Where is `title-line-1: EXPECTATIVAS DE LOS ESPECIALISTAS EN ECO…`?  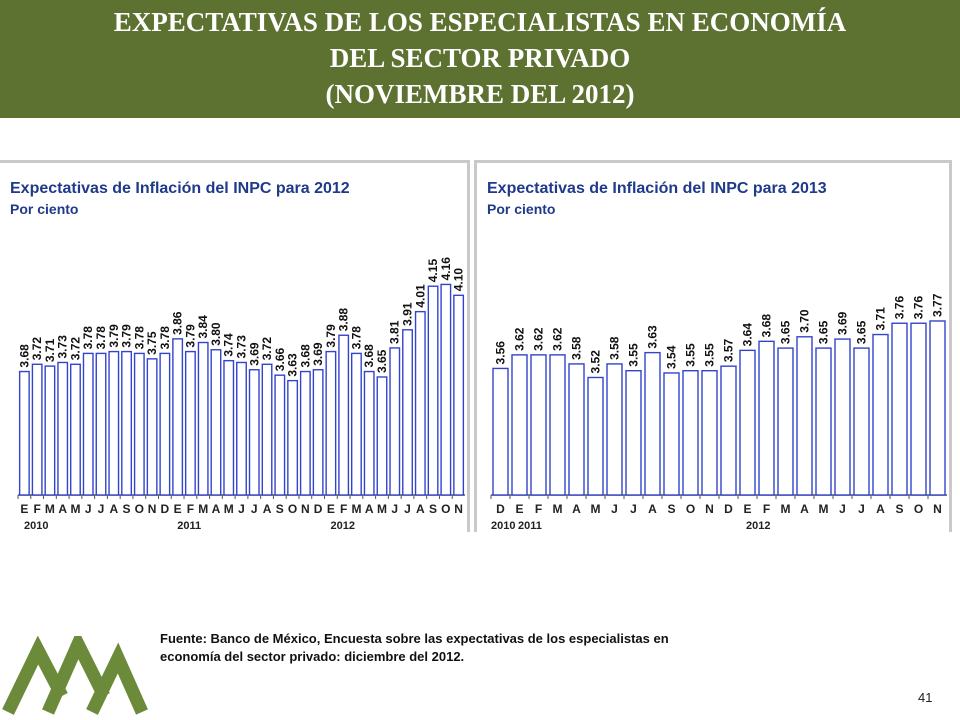
title-line-1: EXPECTATIVAS DE LOS ESPECIALISTAS EN ECO… is located at coordinates (480, 22).